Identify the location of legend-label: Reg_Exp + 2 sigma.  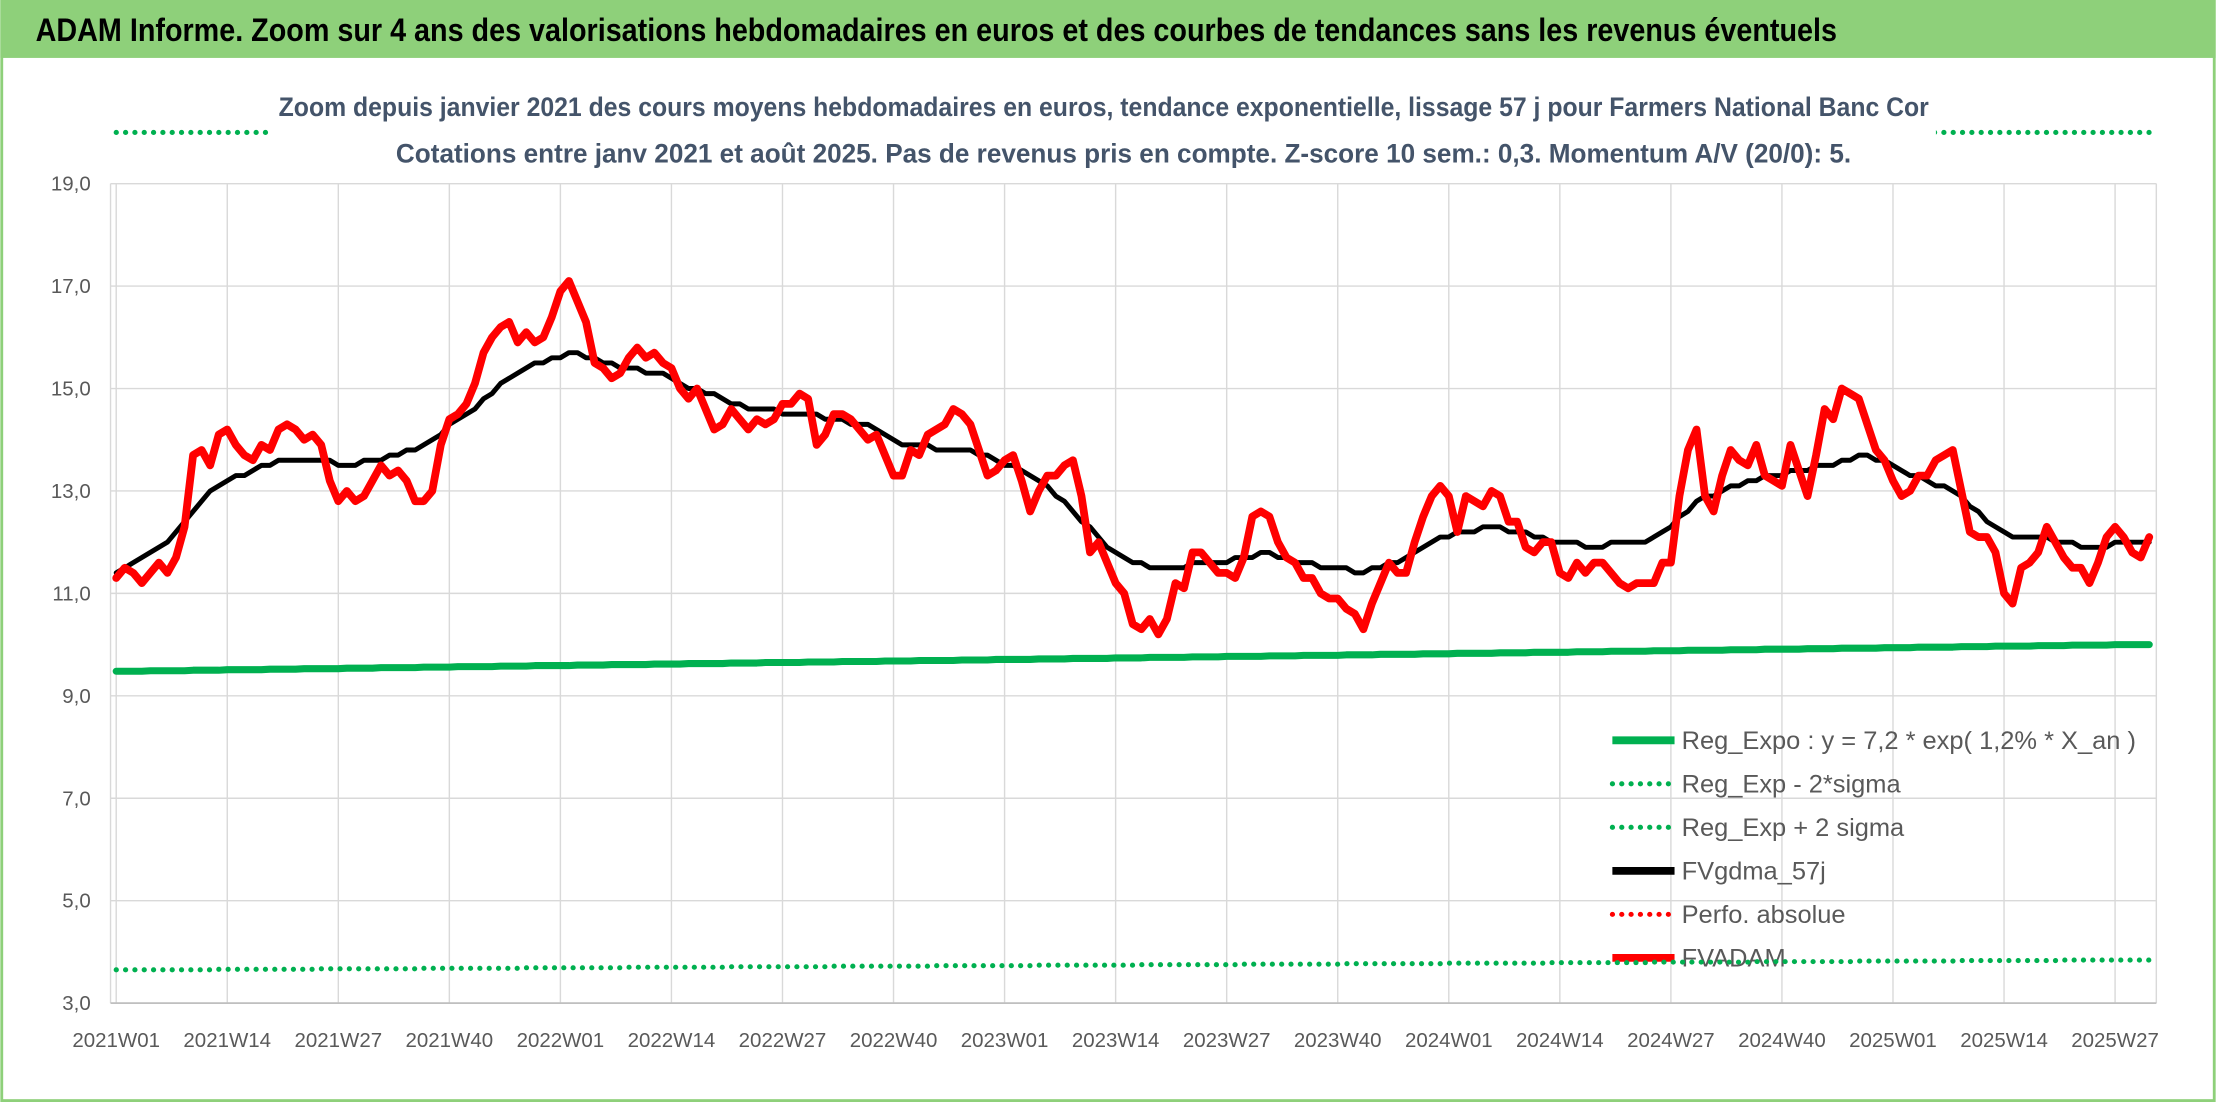
(1793, 828).